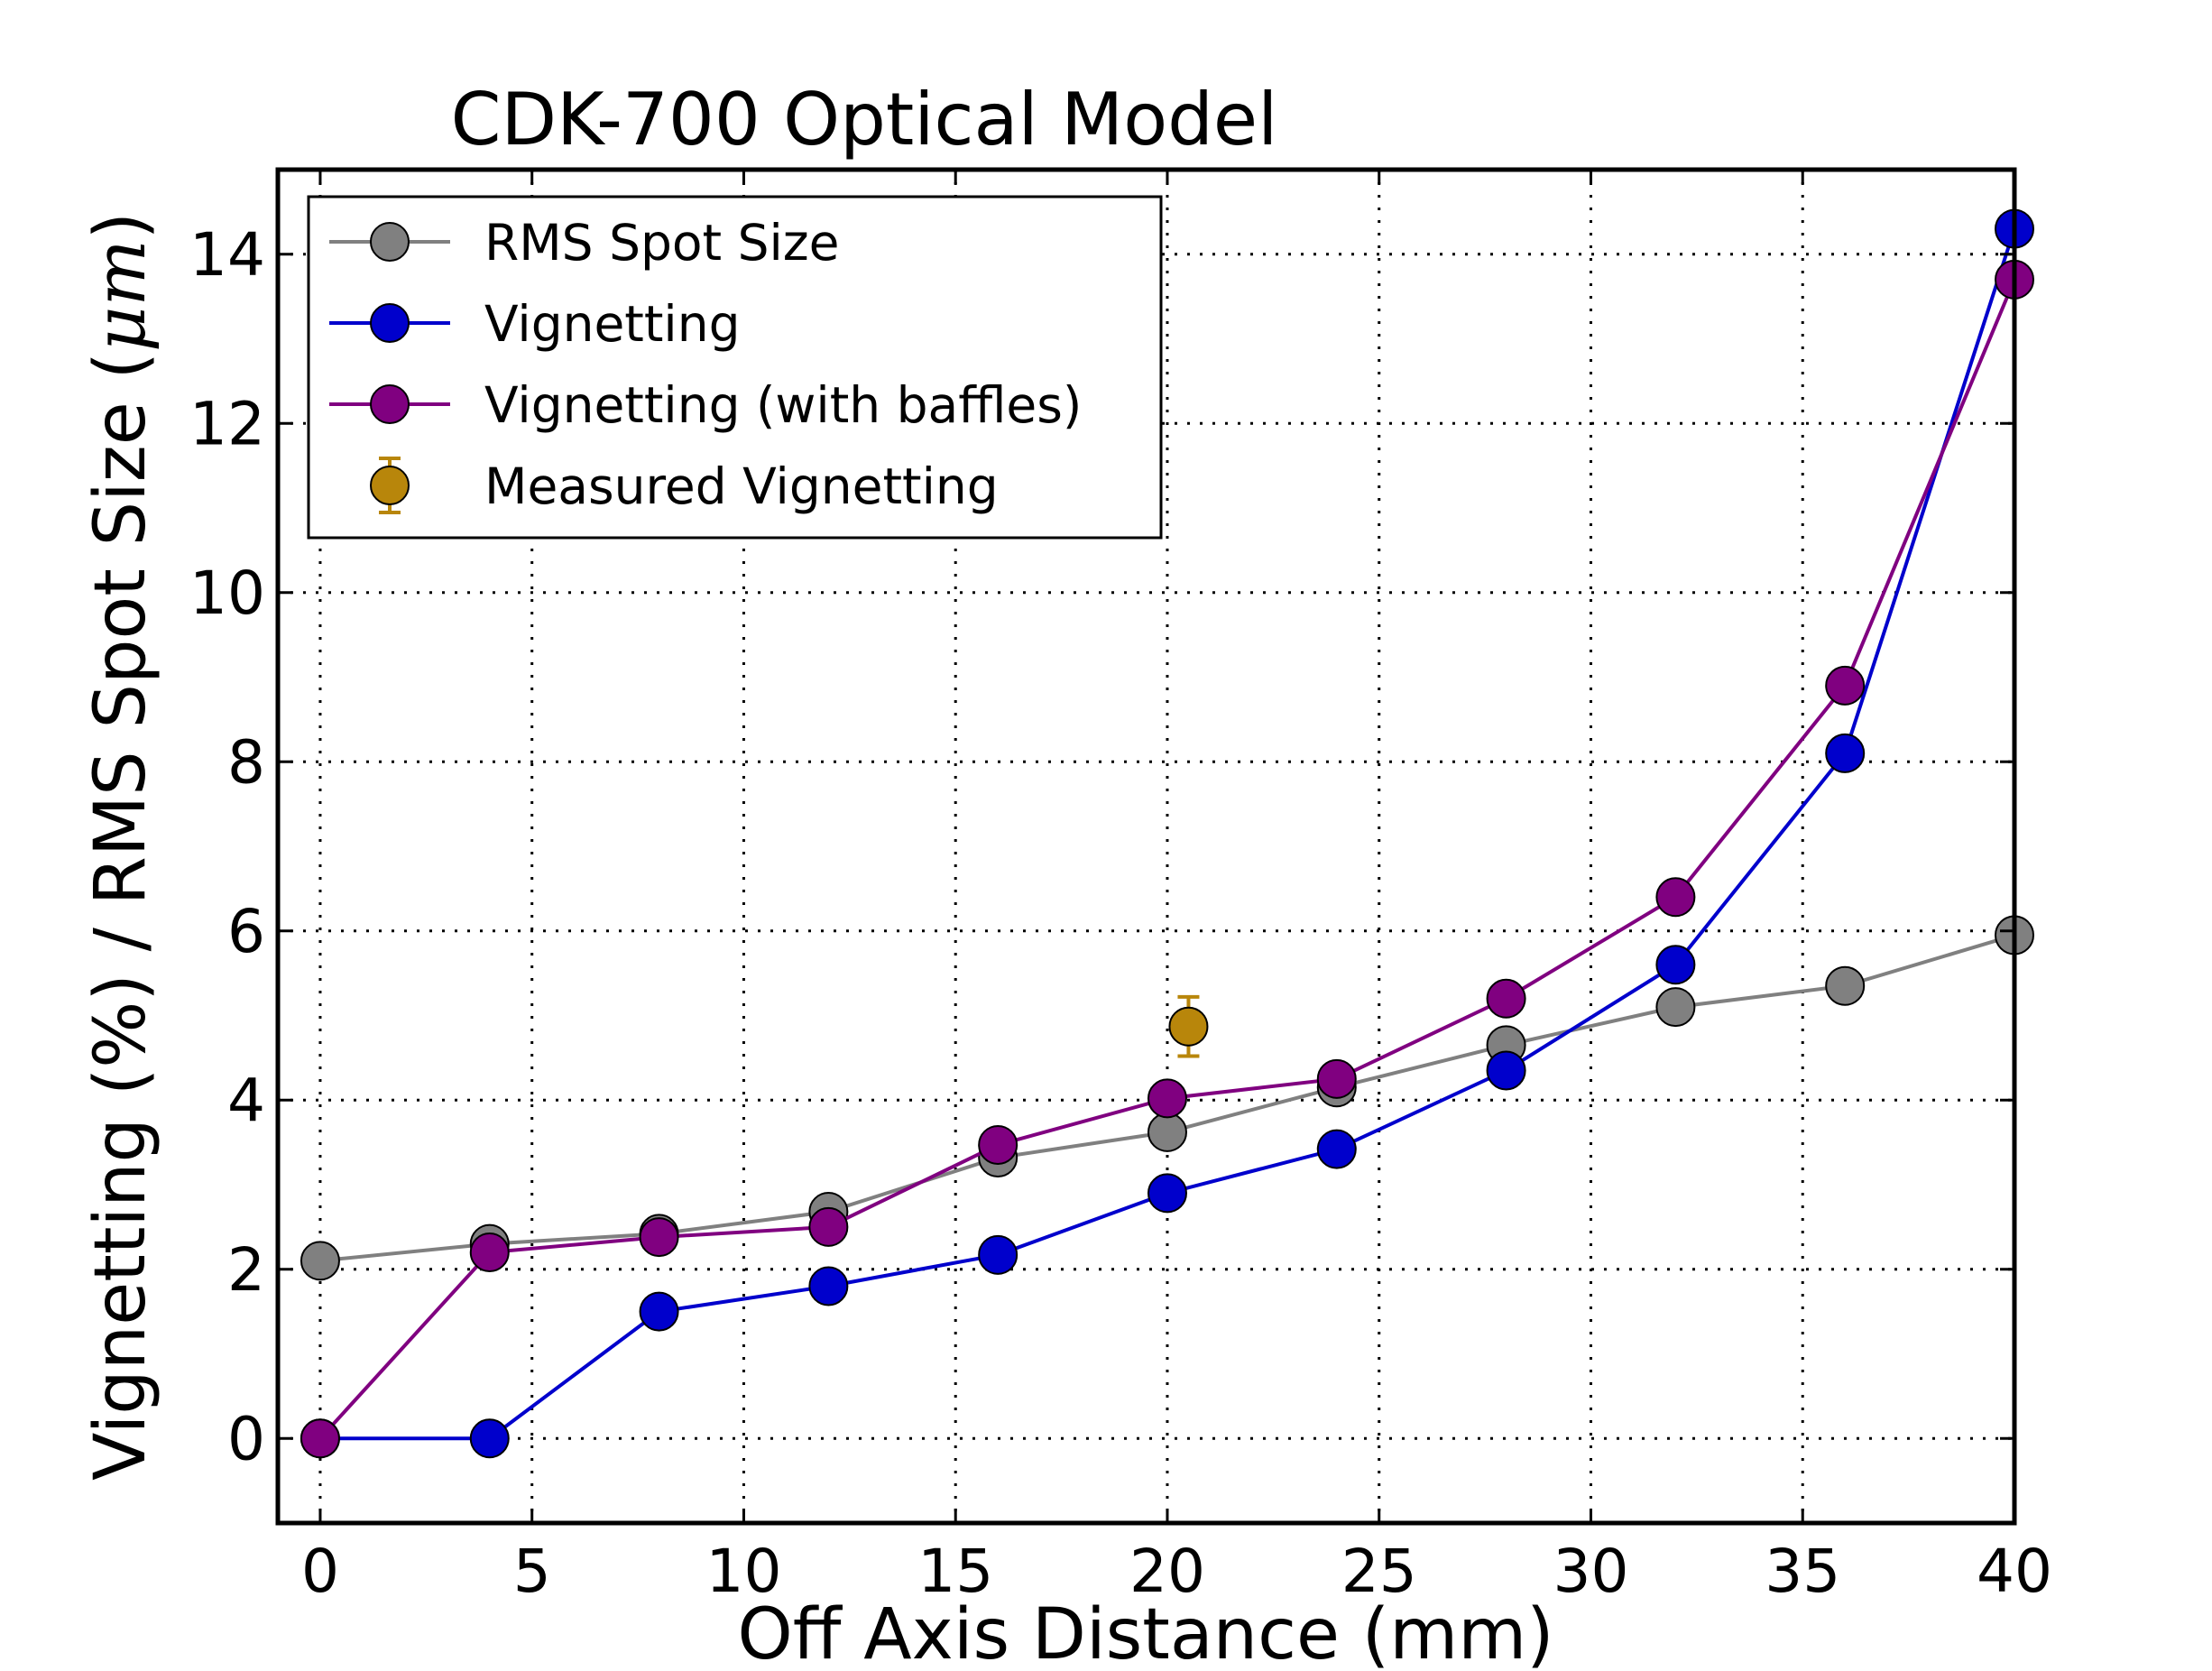 The height and width of the screenshot is (1671, 2212). I want to click on y-axis-title-main: Vignetting (%) / RMS Spot Size (, so click(120, 916).